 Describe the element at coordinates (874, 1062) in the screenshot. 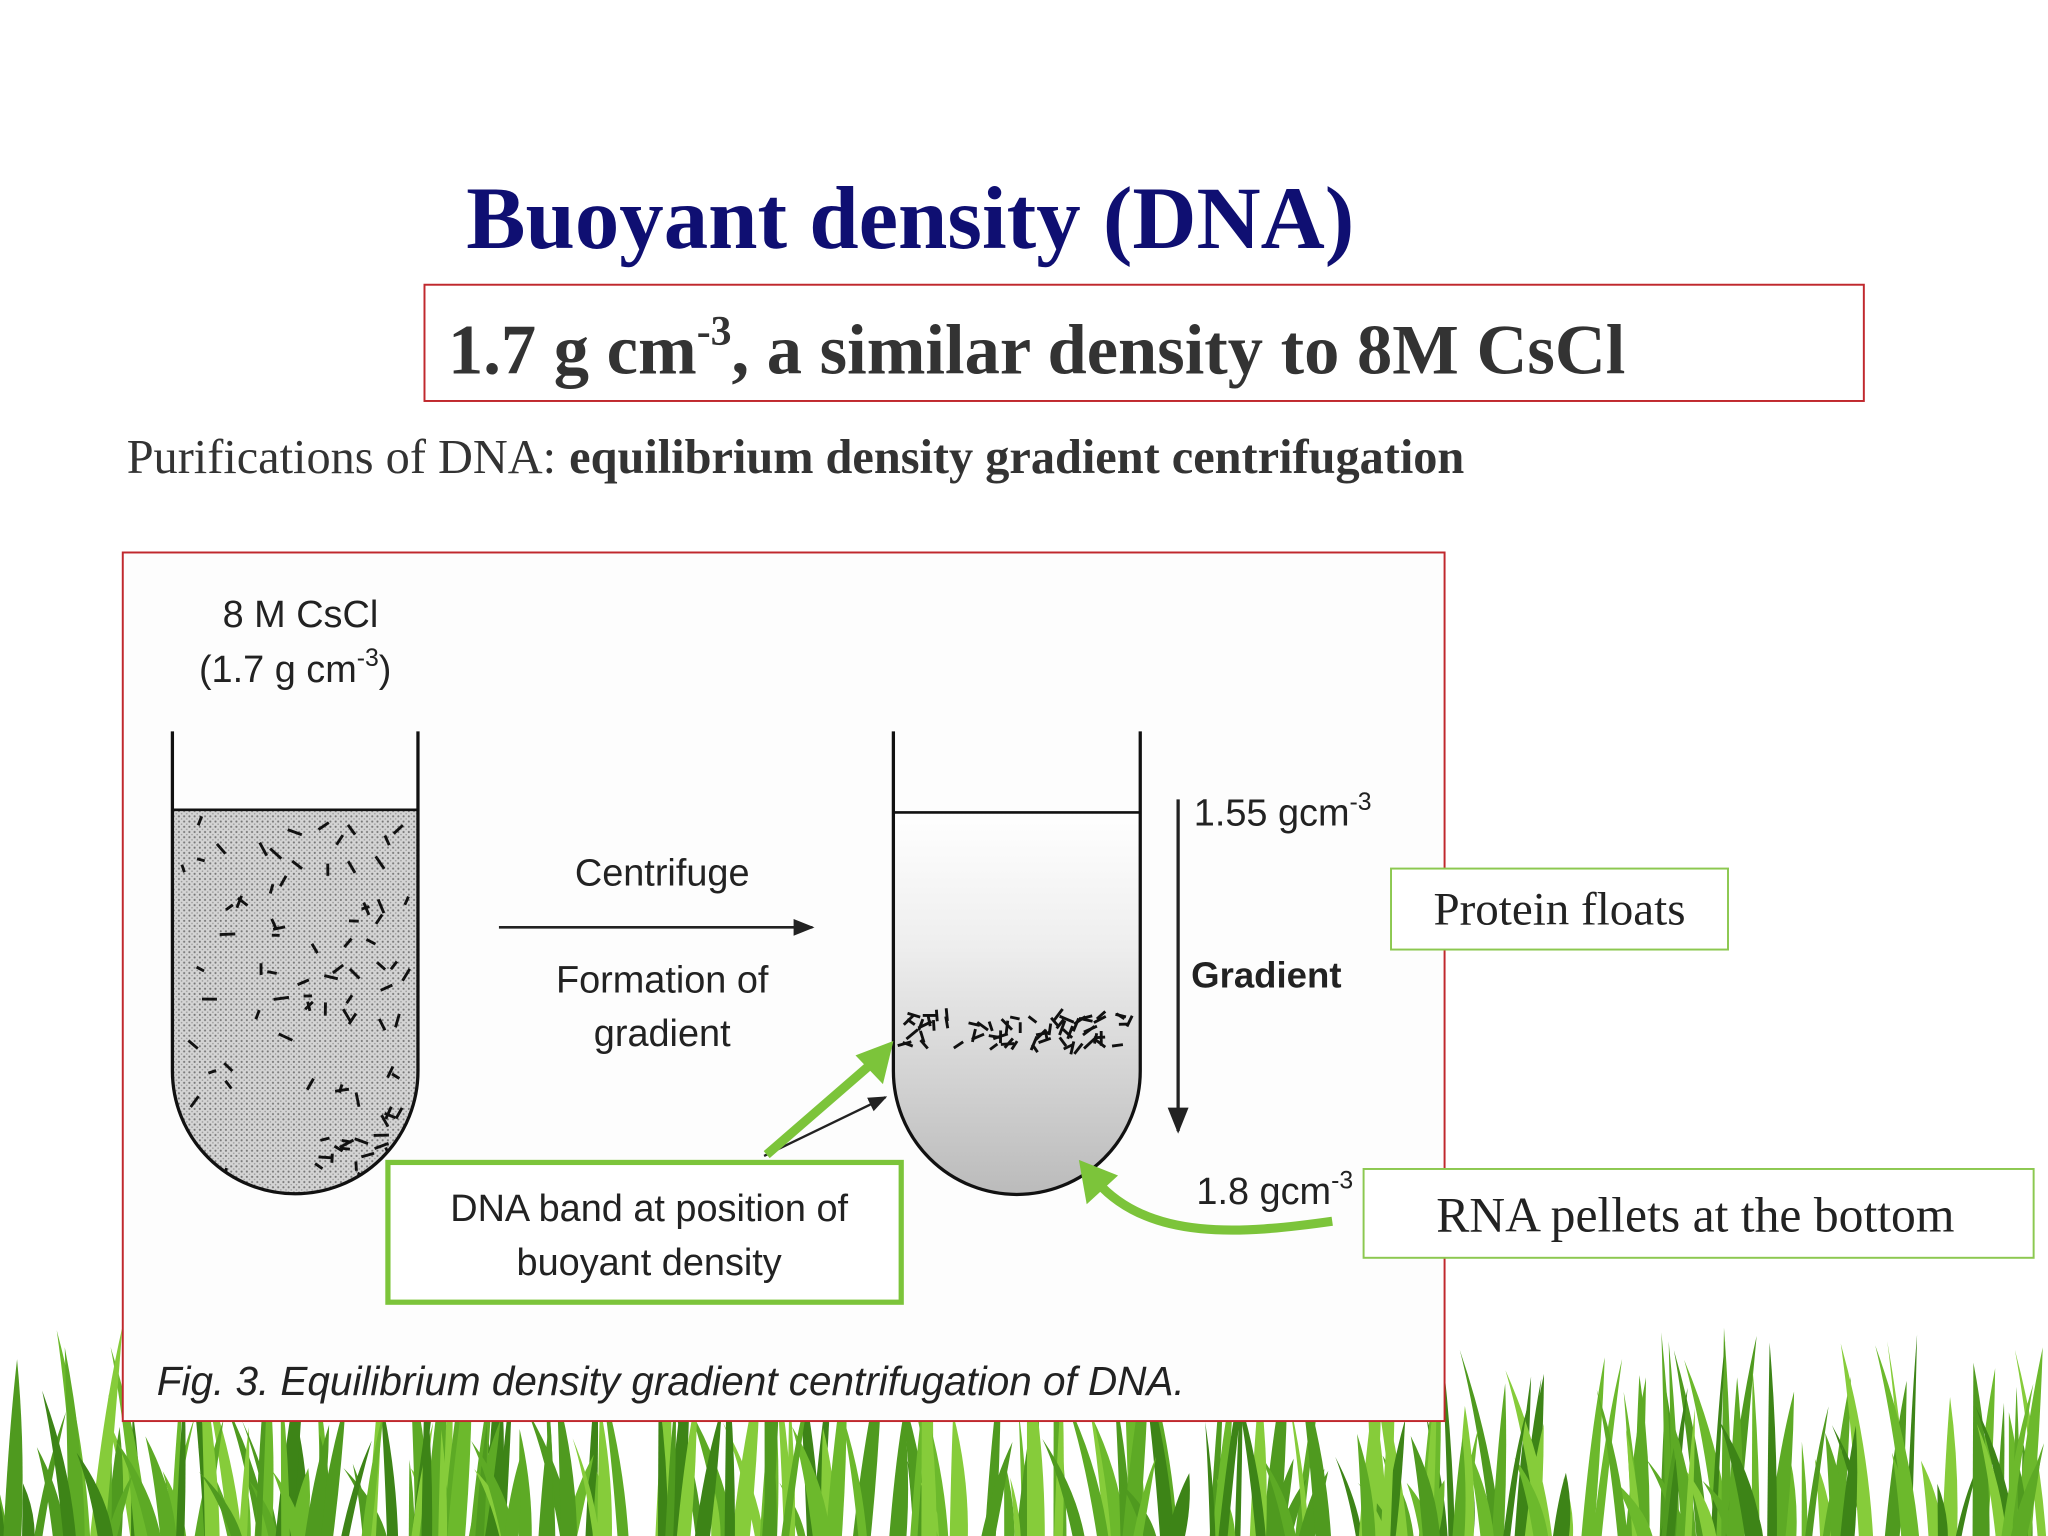

I see `band-green-arrowhead` at that location.